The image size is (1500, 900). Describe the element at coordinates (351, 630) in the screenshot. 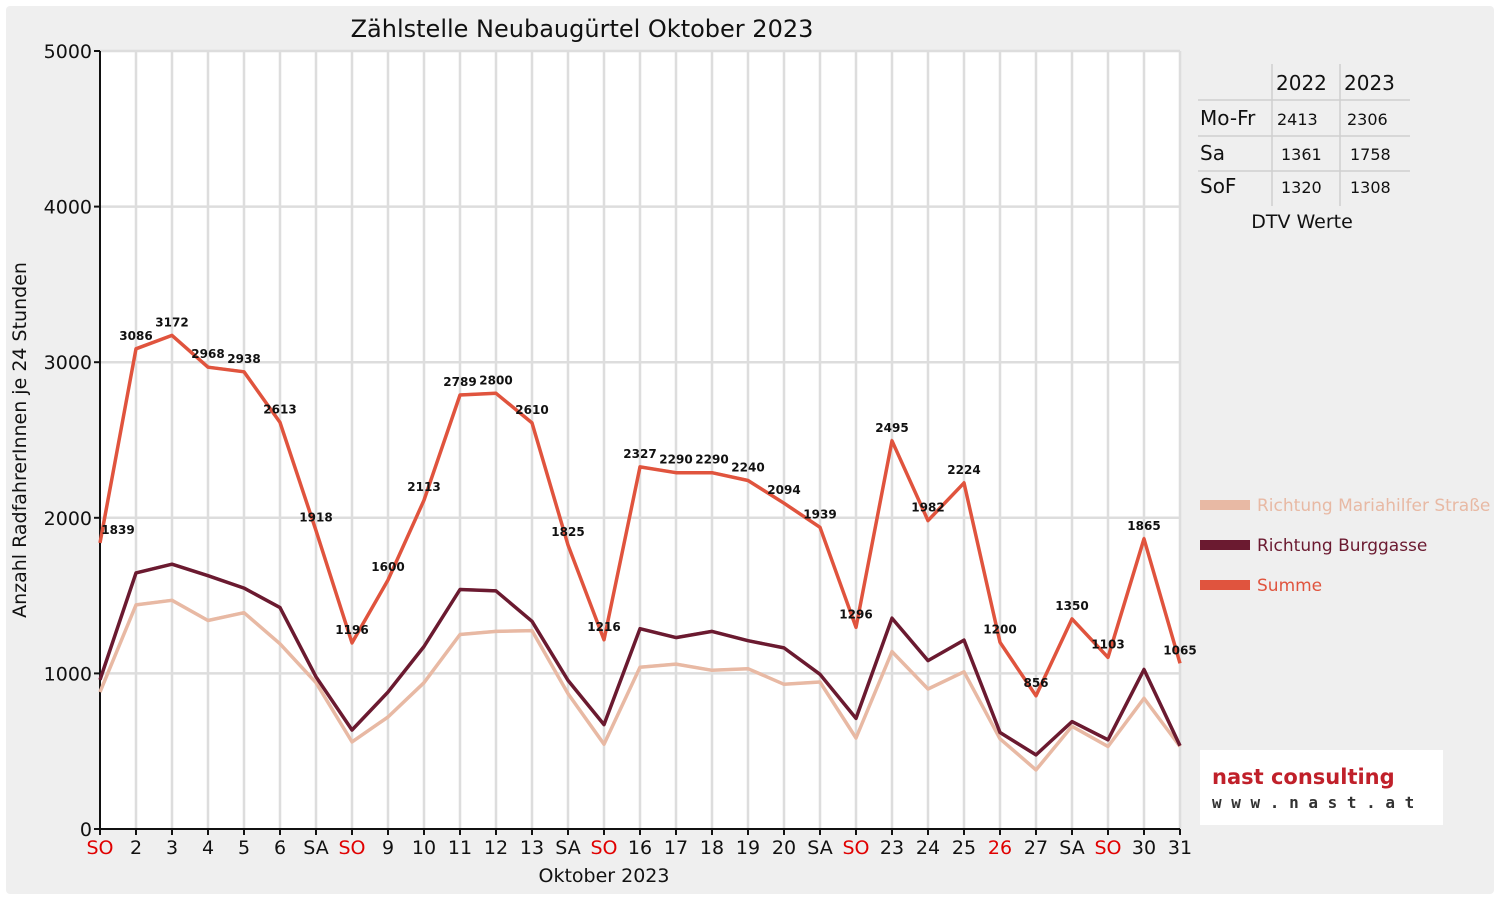

I see `data-label: 1196` at that location.